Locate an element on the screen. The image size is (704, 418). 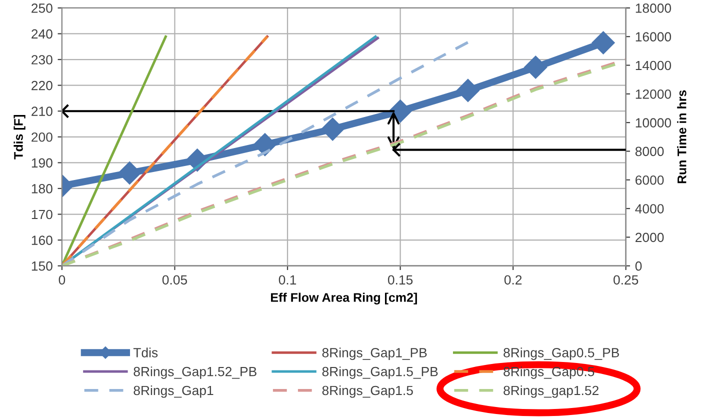
y2-axis-title: Run Time in hrs is located at coordinates (681, 137).